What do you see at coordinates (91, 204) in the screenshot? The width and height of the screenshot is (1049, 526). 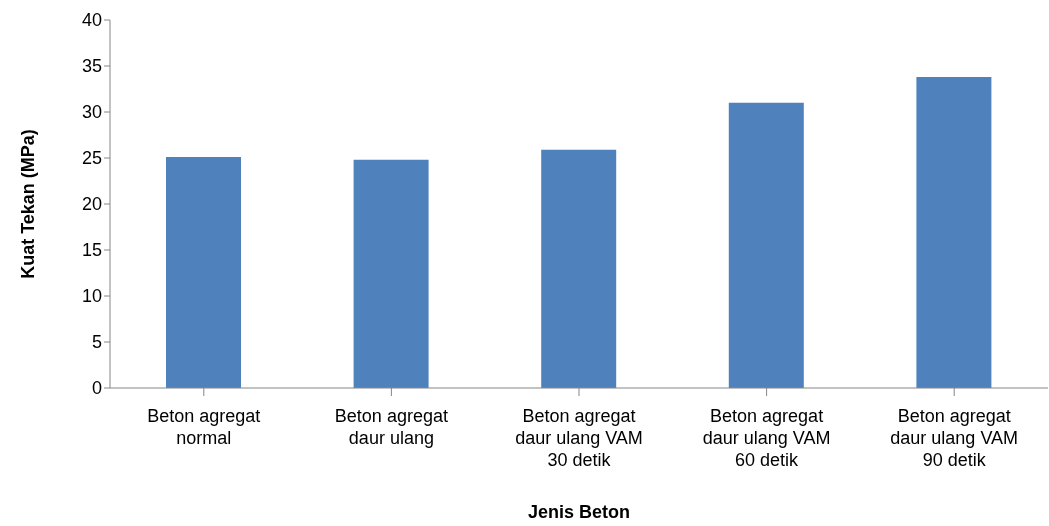 I see `y-tick-label: 20` at bounding box center [91, 204].